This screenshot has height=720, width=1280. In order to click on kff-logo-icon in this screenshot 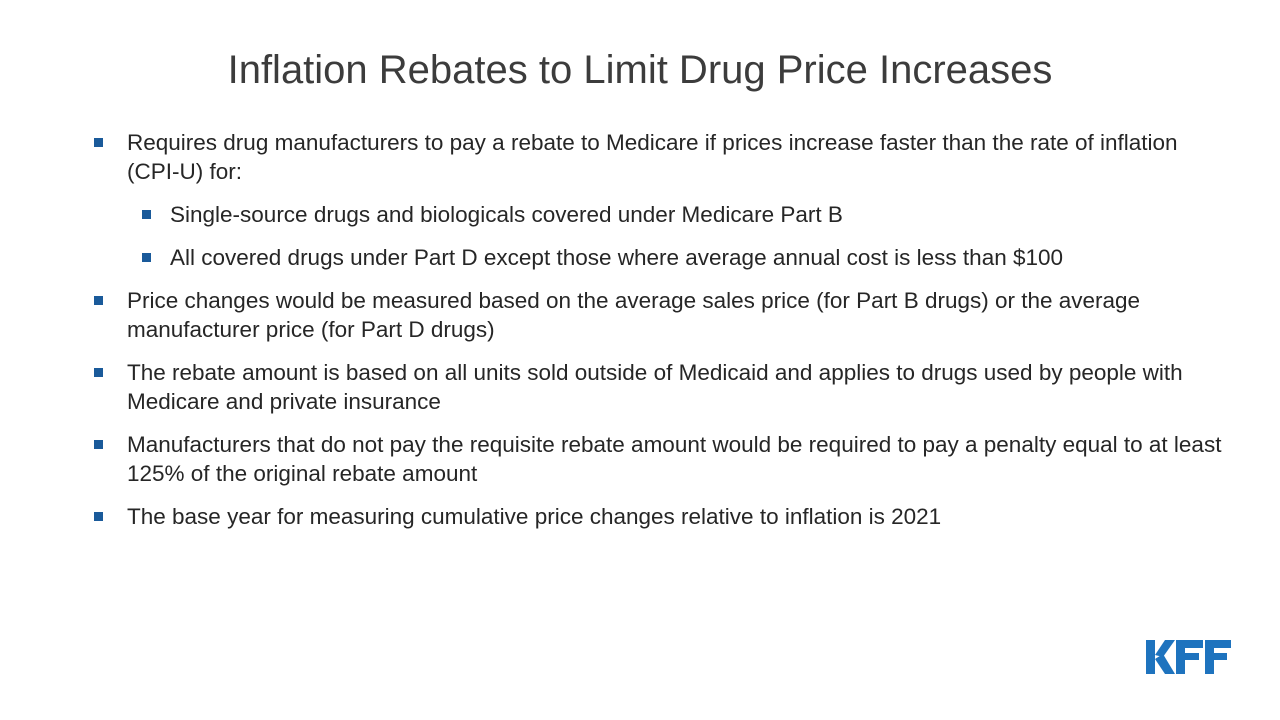, I will do `click(1188, 657)`.